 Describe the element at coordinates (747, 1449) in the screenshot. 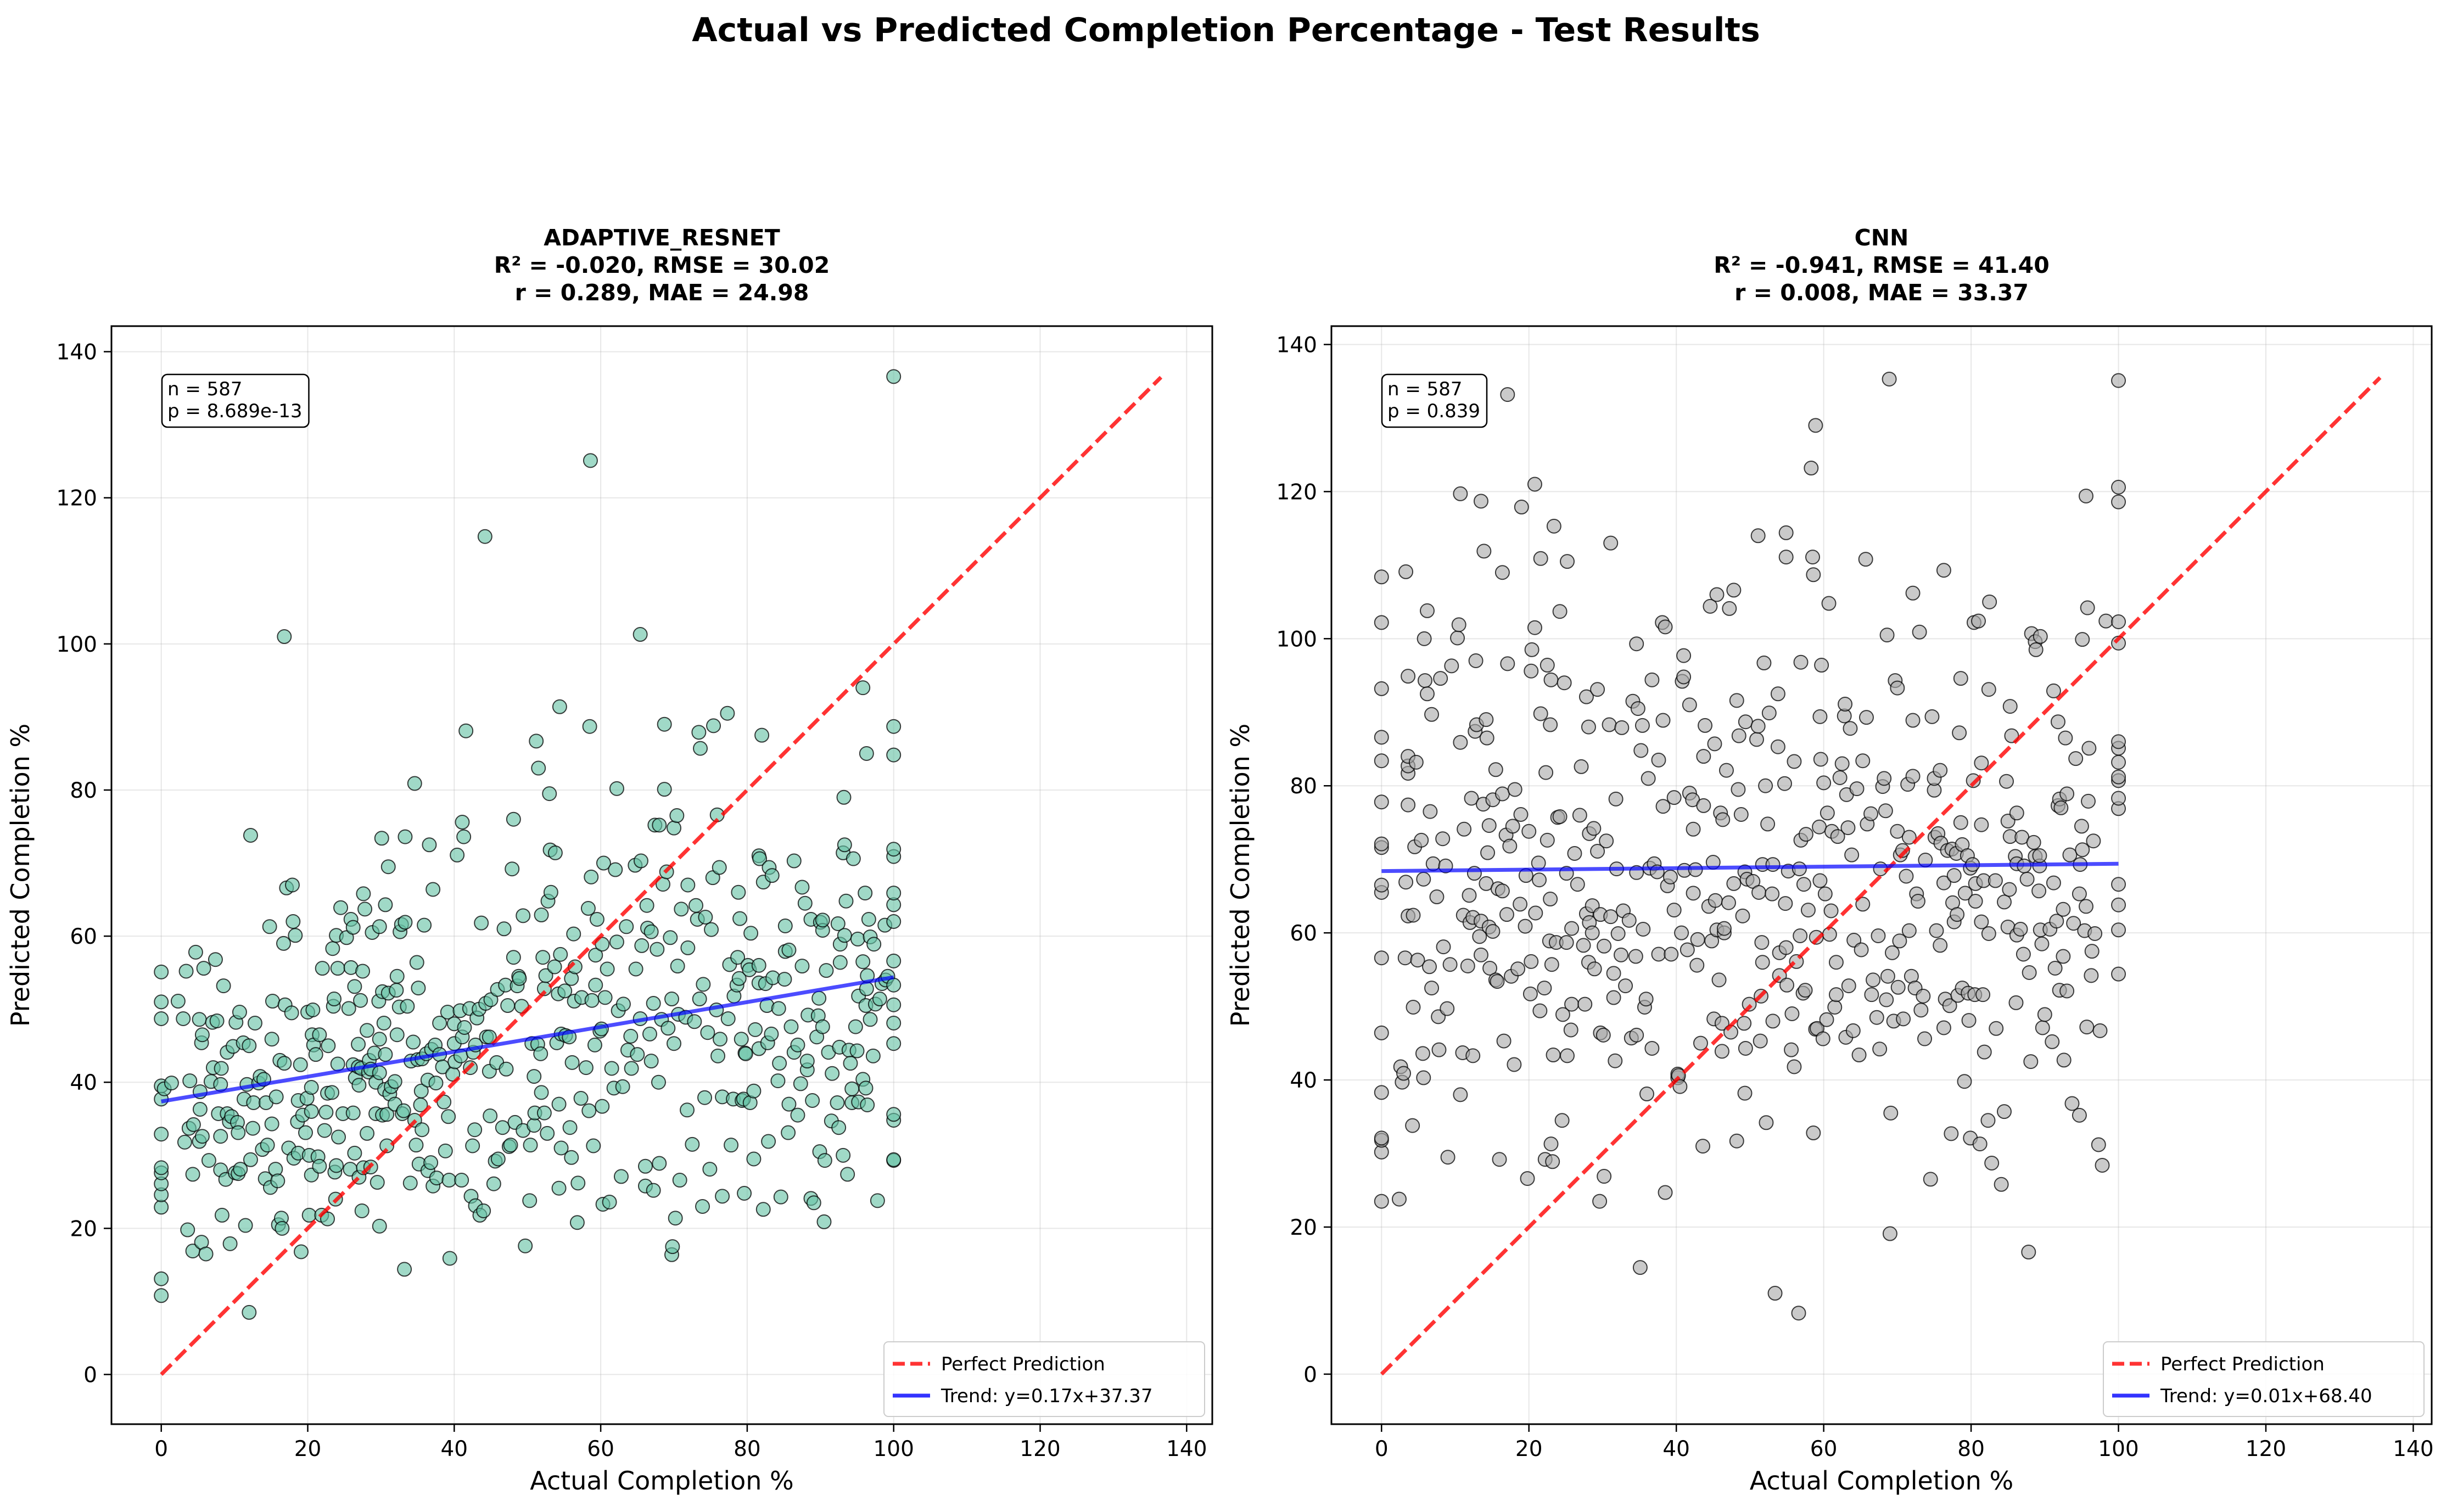

I see `x-tick-label: 80` at that location.